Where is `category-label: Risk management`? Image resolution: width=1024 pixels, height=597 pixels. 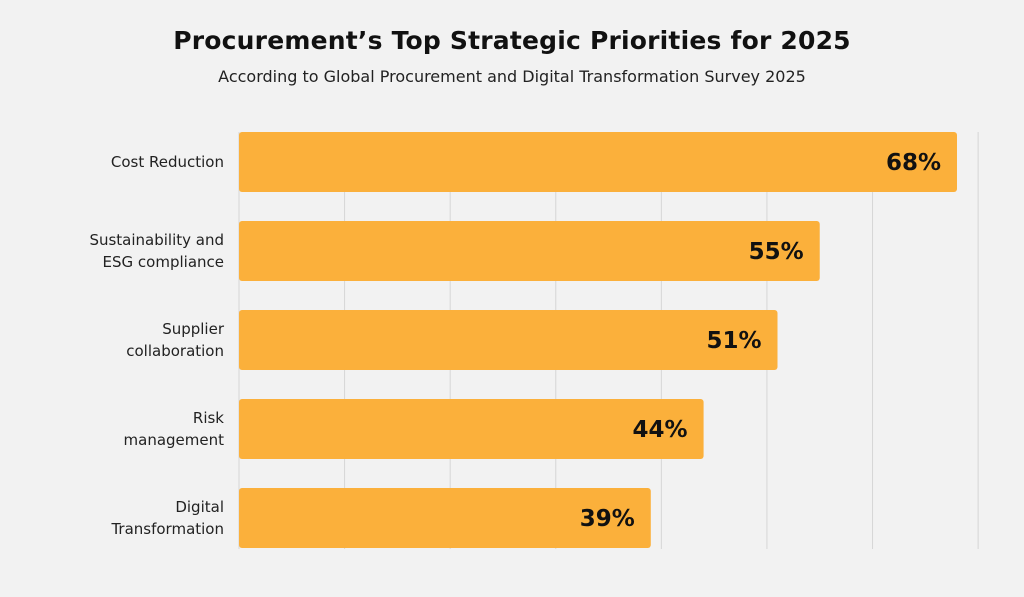 category-label: Risk management is located at coordinates (174, 429).